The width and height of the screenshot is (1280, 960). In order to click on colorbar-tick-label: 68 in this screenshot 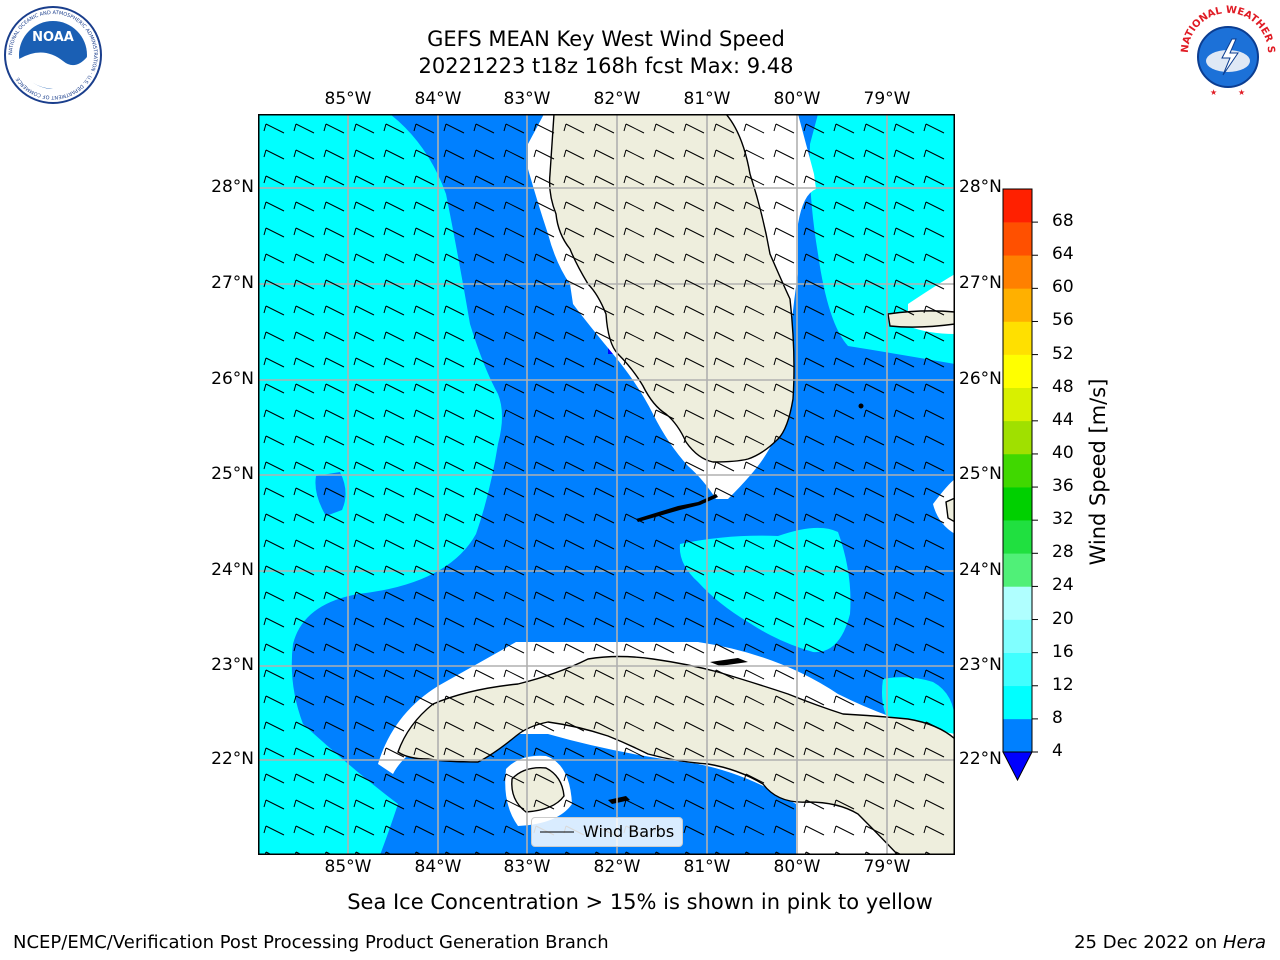, I will do `click(1063, 221)`.